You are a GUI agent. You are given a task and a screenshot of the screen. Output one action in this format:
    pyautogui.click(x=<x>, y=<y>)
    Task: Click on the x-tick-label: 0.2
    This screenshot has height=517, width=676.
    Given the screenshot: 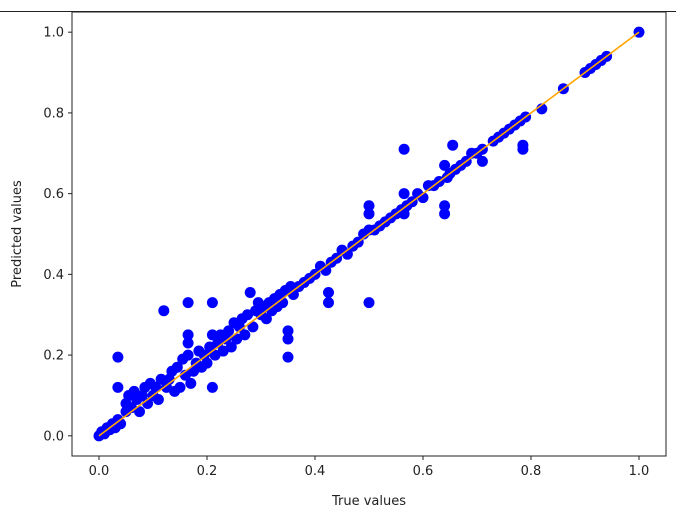 What is the action you would take?
    pyautogui.click(x=207, y=471)
    